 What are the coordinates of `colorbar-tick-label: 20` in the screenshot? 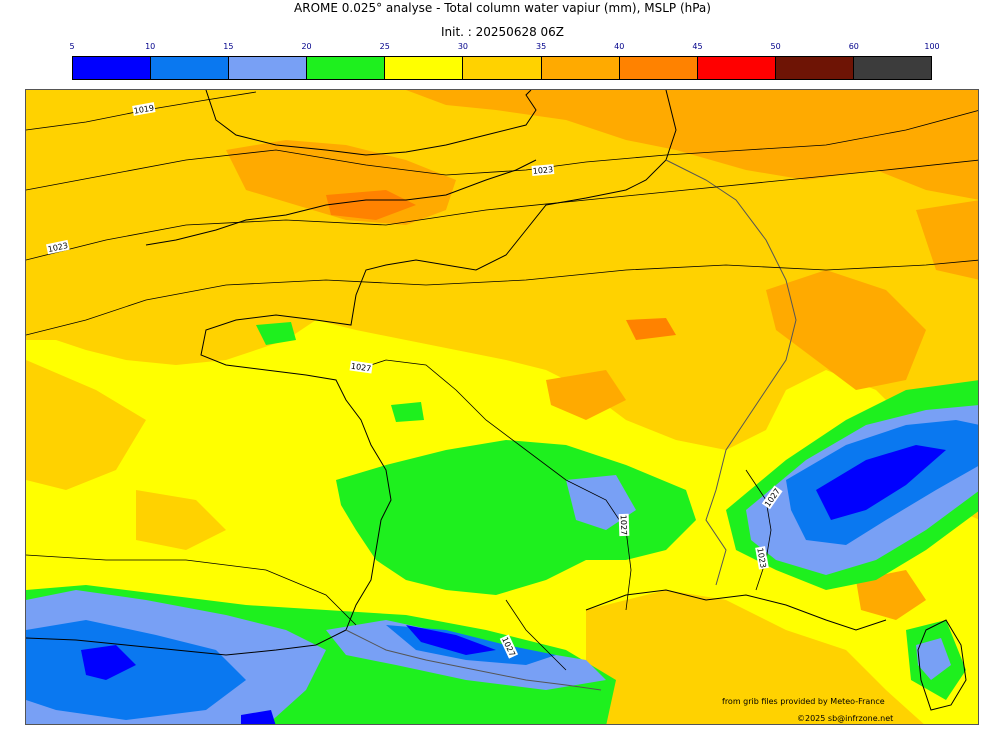 It's located at (306, 46).